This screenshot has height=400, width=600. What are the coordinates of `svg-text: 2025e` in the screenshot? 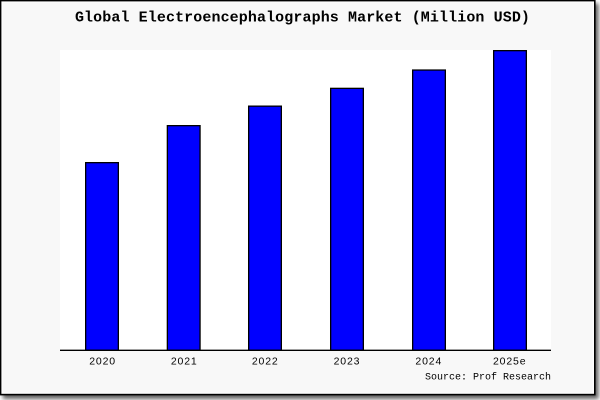 It's located at (509, 361).